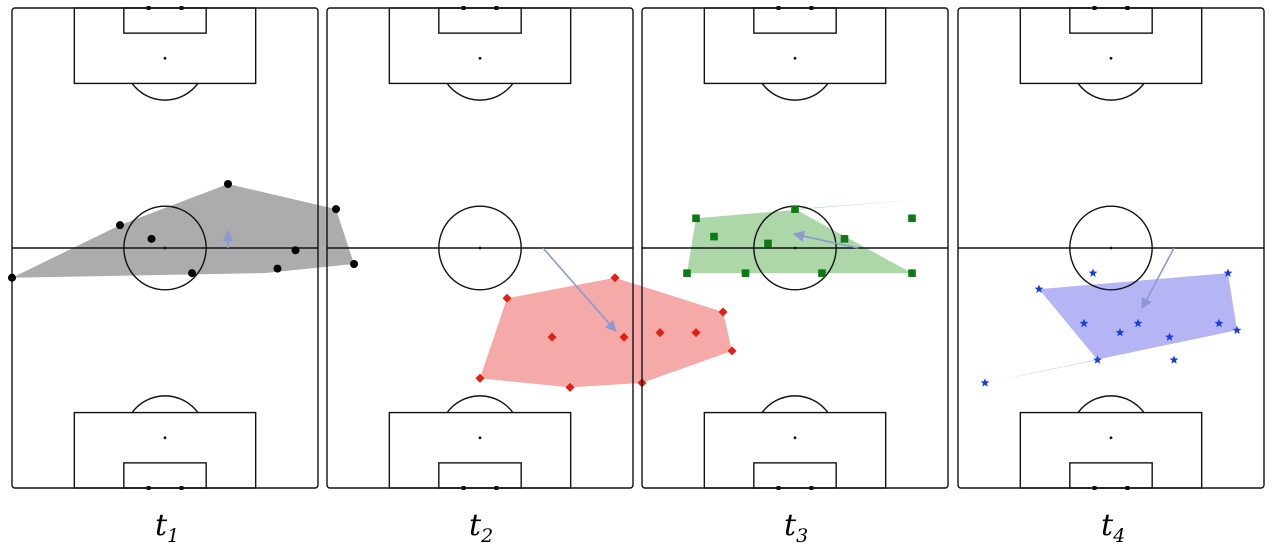  What do you see at coordinates (481, 527) in the screenshot?
I see `panel-label-2: t2` at bounding box center [481, 527].